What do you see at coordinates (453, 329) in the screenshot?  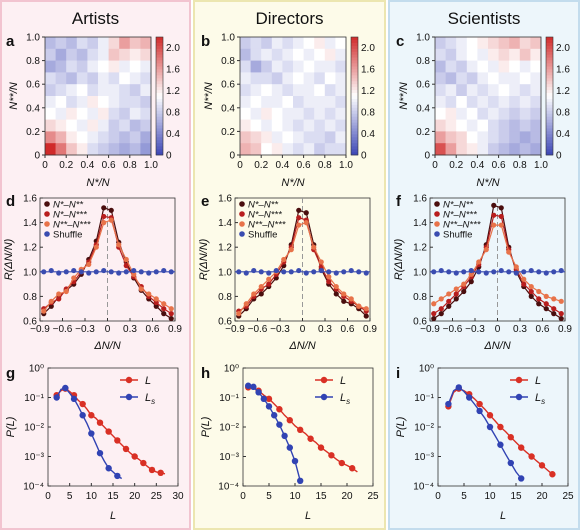 I see `x-tick-label: −0.6` at bounding box center [453, 329].